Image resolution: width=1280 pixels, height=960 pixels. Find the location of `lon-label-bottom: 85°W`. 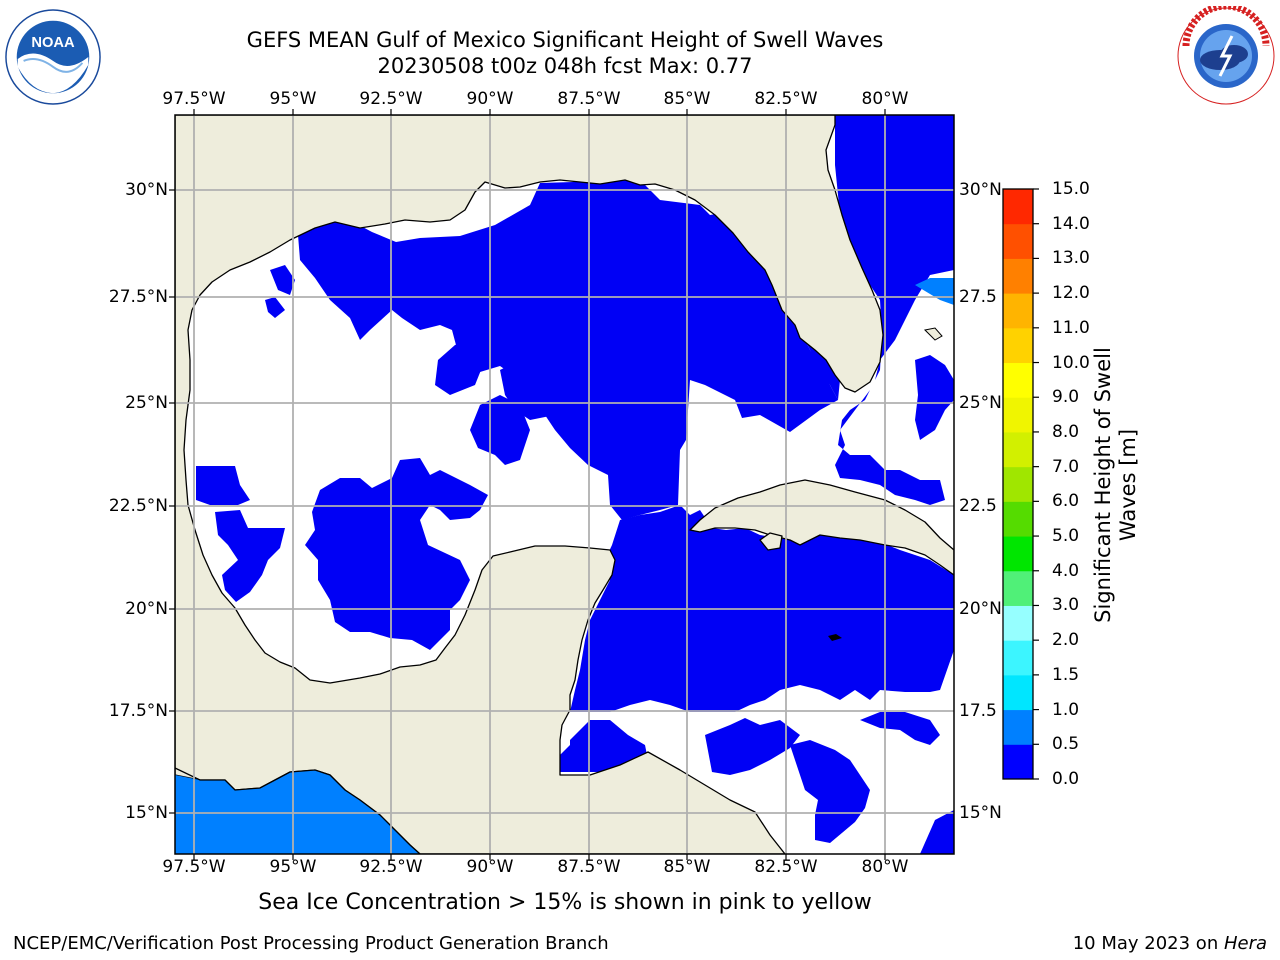

lon-label-bottom: 85°W is located at coordinates (687, 867).